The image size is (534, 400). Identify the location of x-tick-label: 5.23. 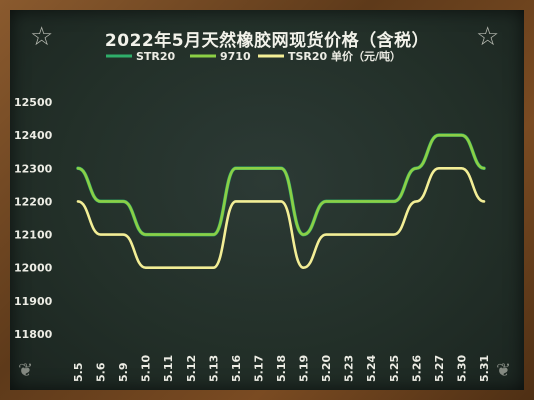
(349, 368).